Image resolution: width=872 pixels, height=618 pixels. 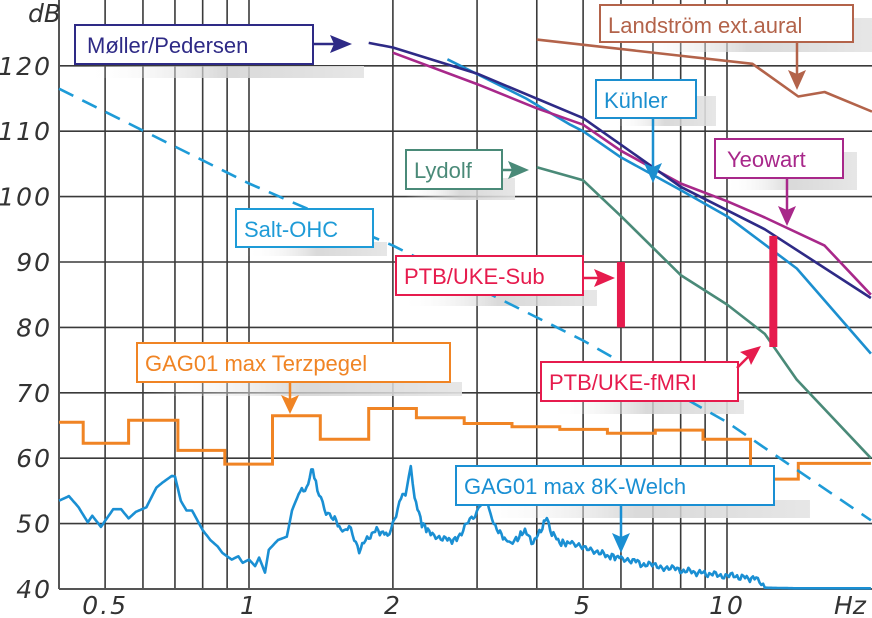 I want to click on series-gag01-max-terzpegel, so click(x=465, y=444).